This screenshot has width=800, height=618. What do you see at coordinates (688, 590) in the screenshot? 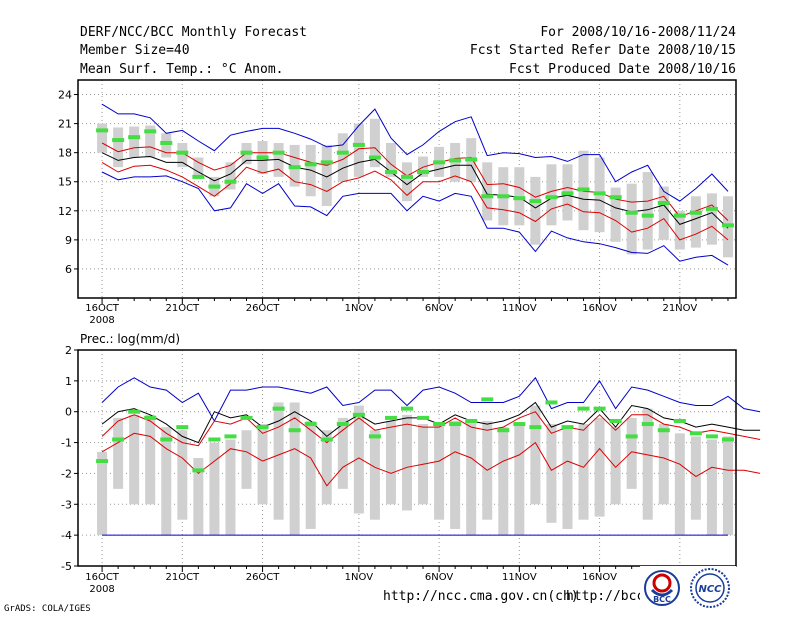
I see `logos: BCC NCC` at bounding box center [688, 590].